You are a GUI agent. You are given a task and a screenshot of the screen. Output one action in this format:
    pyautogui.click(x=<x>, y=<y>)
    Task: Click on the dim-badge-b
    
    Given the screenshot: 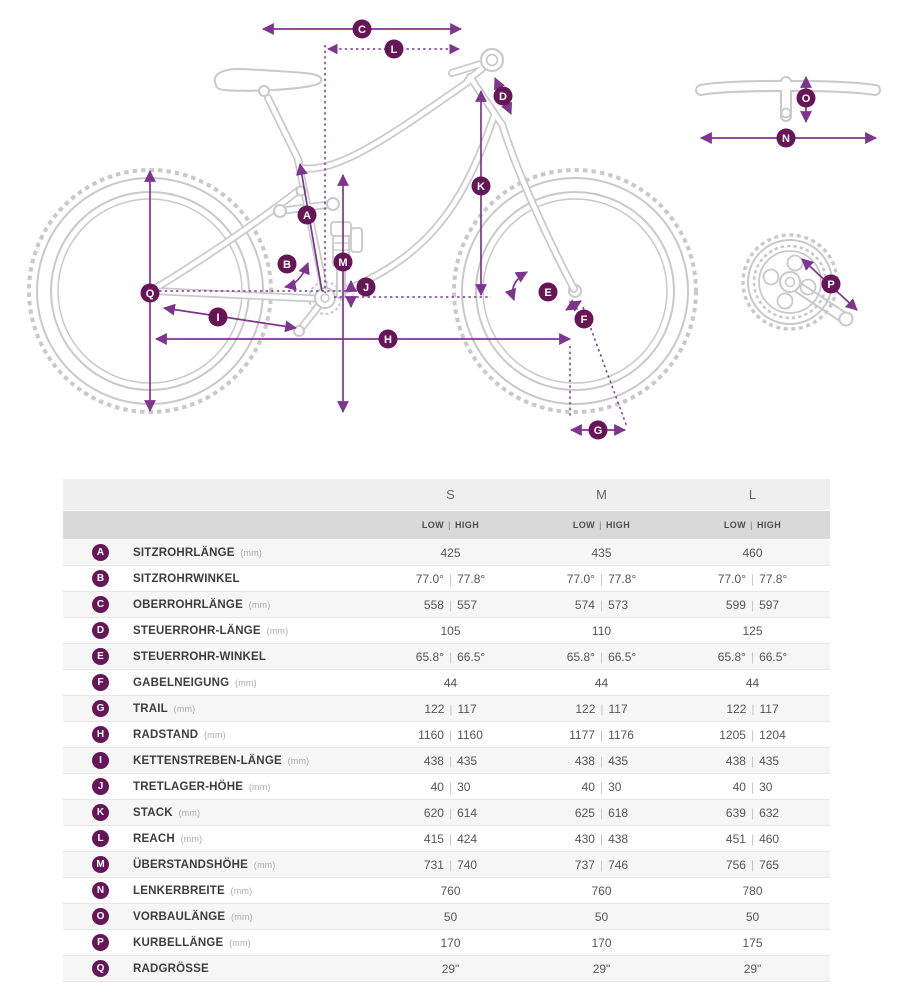 What is the action you would take?
    pyautogui.click(x=287, y=264)
    